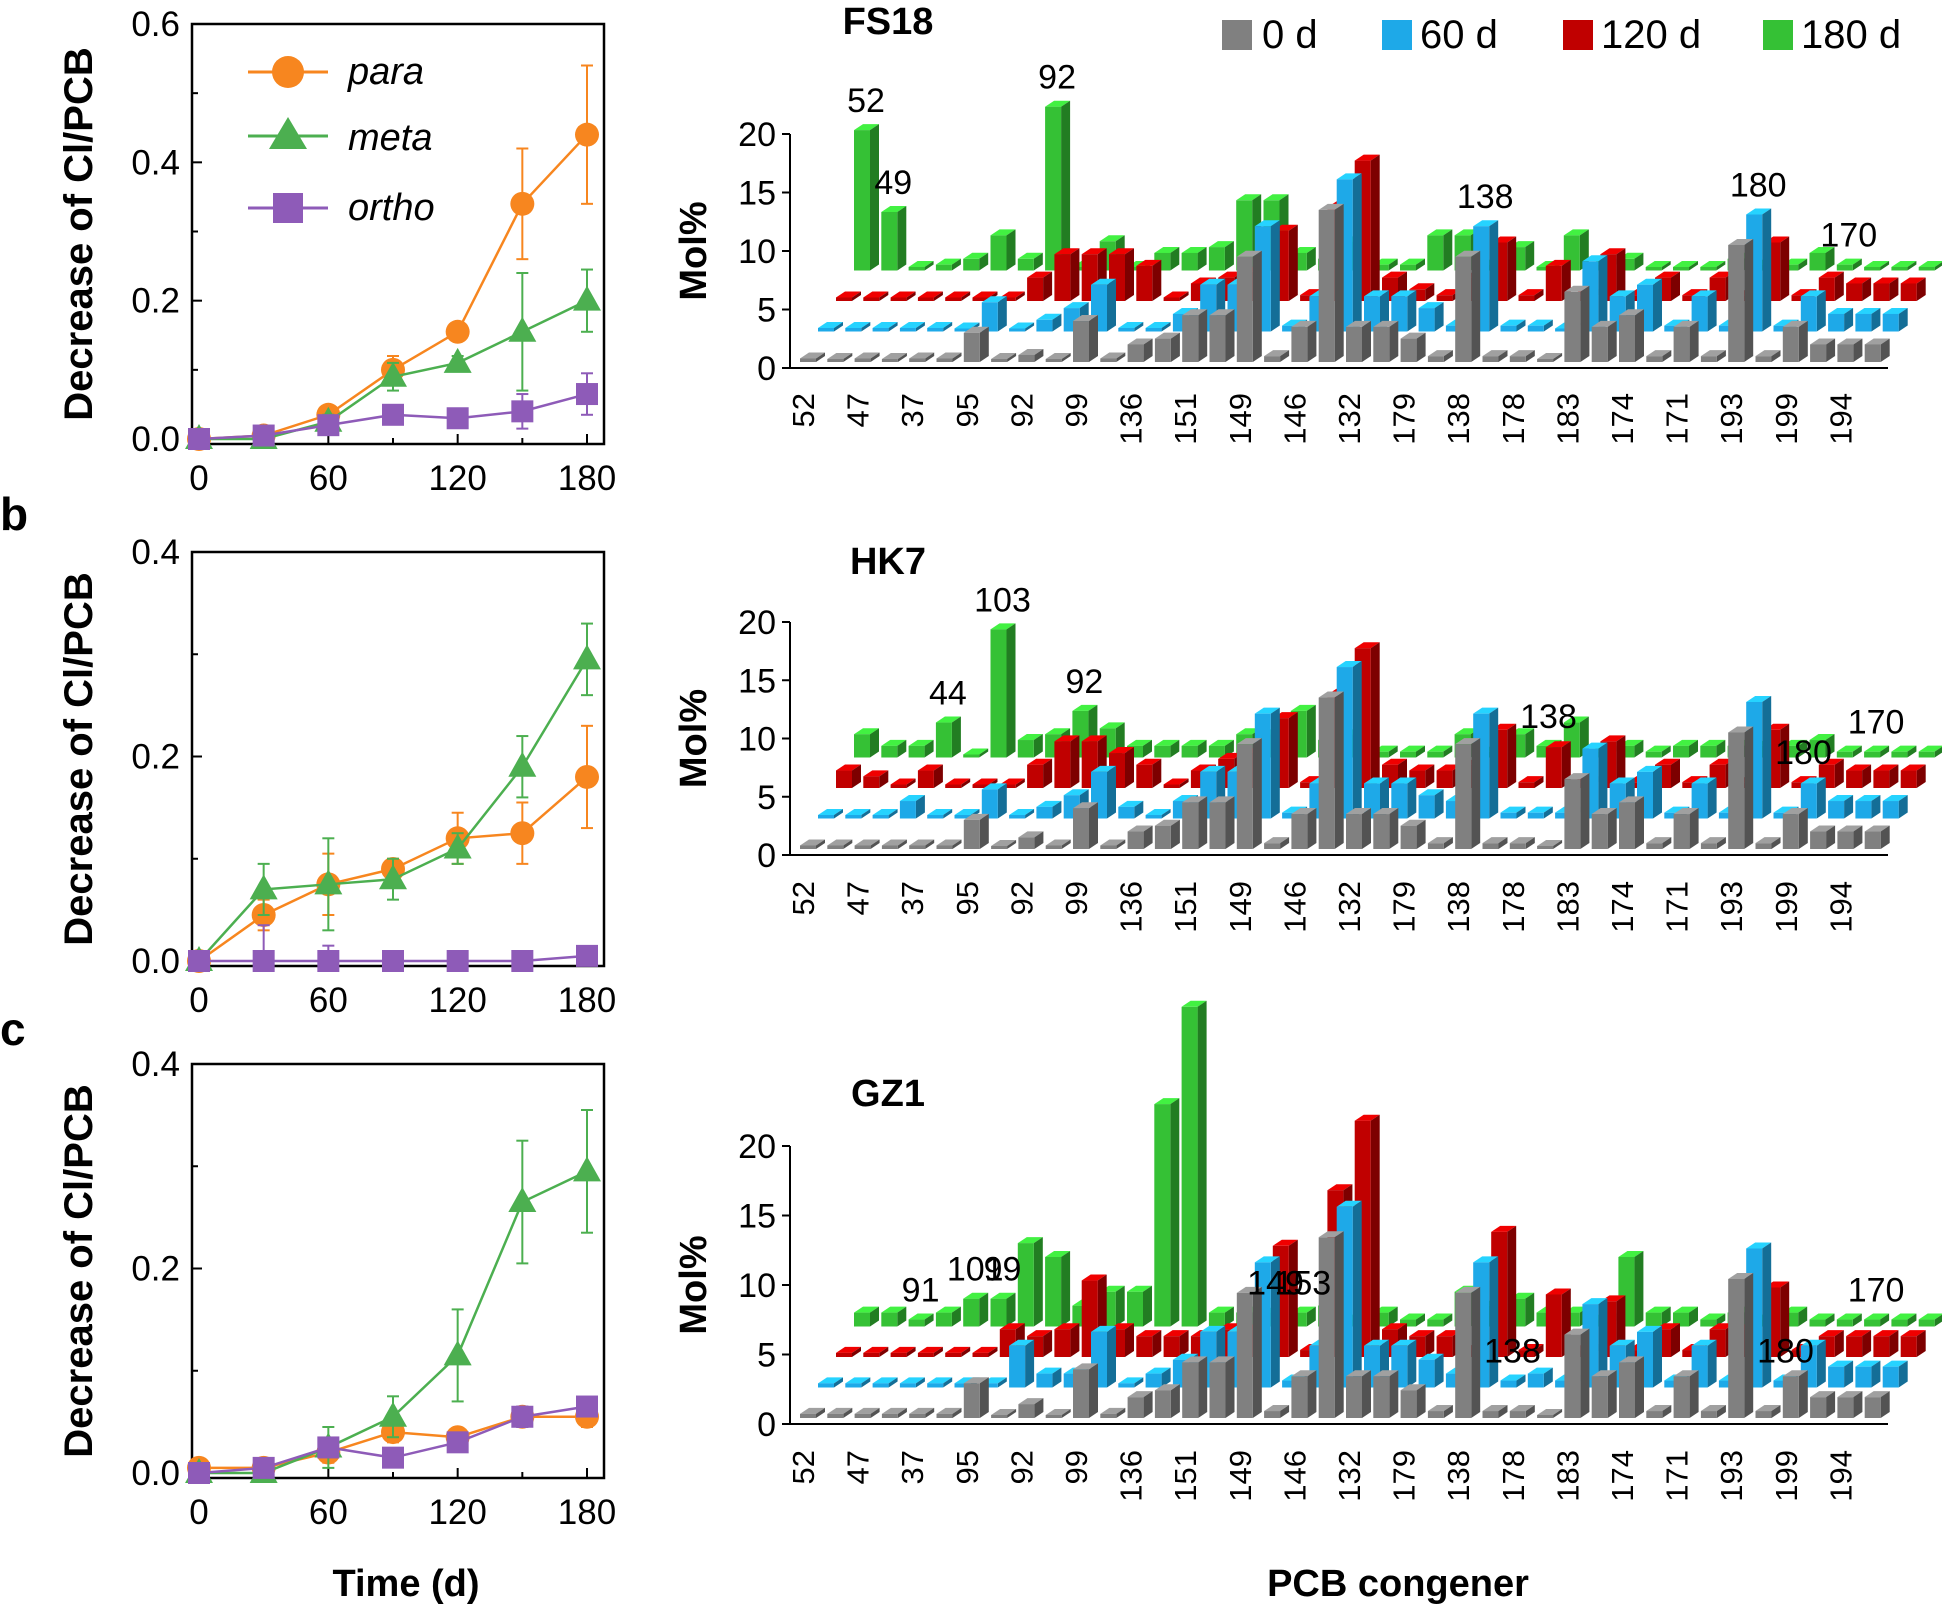  What do you see at coordinates (1561, 35) in the screenshot?
I see `bar-legend: 0 d 60 d 120 d 180 d` at bounding box center [1561, 35].